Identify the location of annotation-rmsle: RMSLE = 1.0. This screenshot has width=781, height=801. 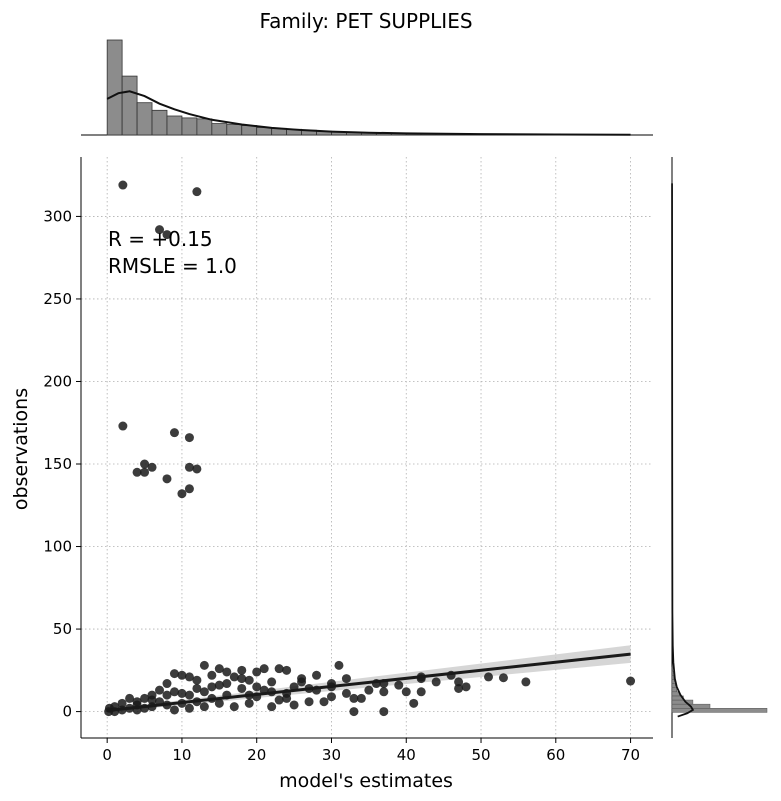
(172, 266).